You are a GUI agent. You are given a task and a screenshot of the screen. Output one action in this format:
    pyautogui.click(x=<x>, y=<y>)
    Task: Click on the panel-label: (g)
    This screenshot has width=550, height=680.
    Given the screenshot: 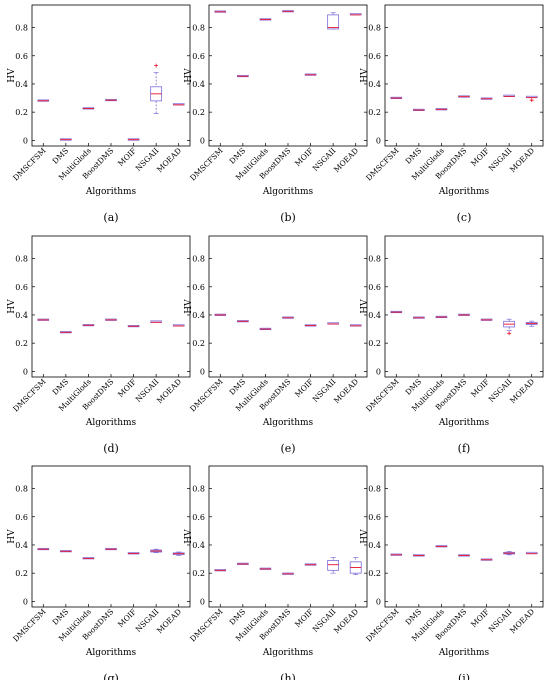 What is the action you would take?
    pyautogui.click(x=111, y=676)
    